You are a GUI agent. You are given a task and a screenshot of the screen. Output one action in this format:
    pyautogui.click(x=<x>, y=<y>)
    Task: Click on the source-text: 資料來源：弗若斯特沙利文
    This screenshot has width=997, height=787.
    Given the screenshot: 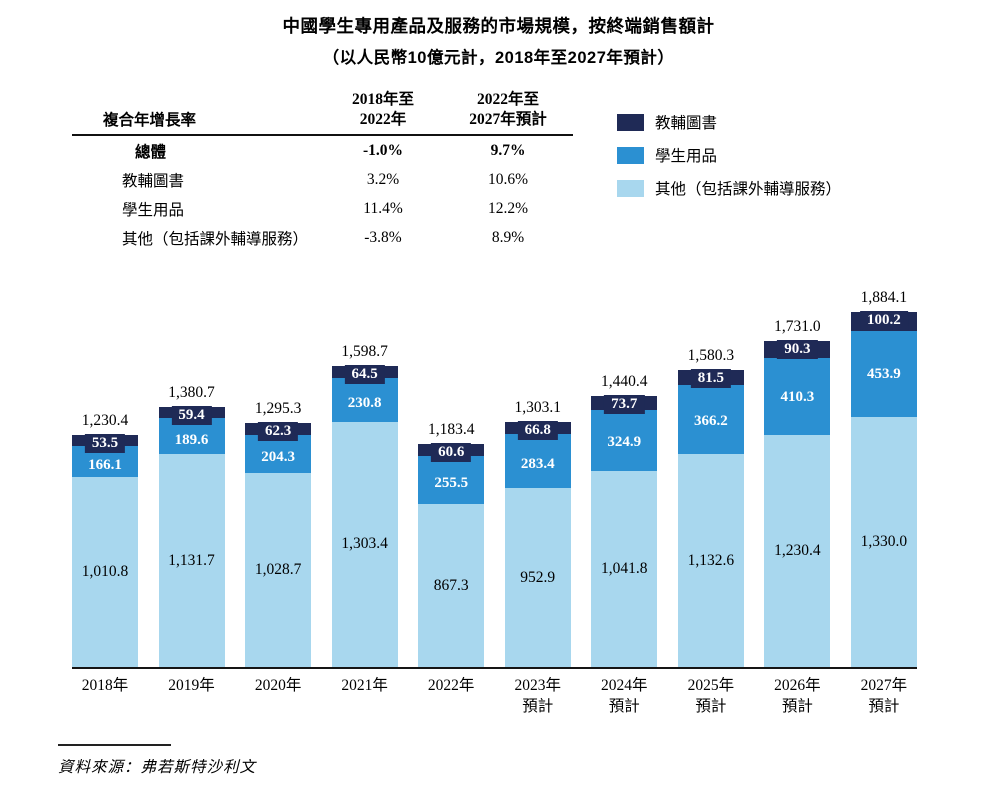 What is the action you would take?
    pyautogui.click(x=157, y=768)
    